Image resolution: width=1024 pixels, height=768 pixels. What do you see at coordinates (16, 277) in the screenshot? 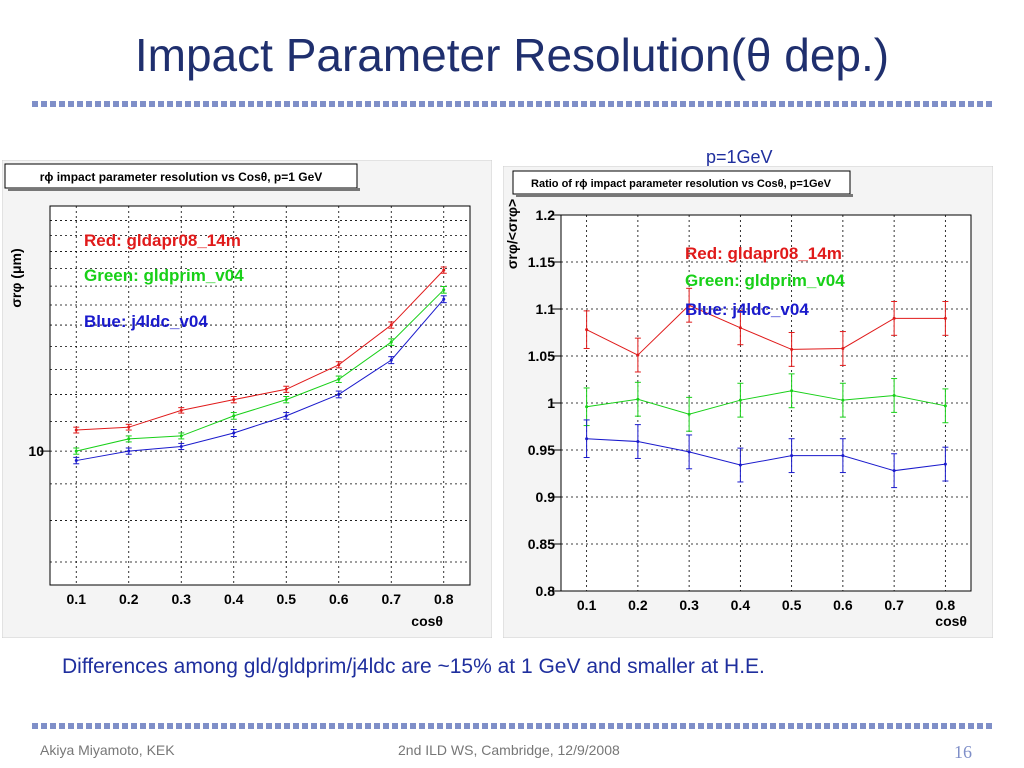
I see `y-axis-label: σrφ (μm)` at bounding box center [16, 277].